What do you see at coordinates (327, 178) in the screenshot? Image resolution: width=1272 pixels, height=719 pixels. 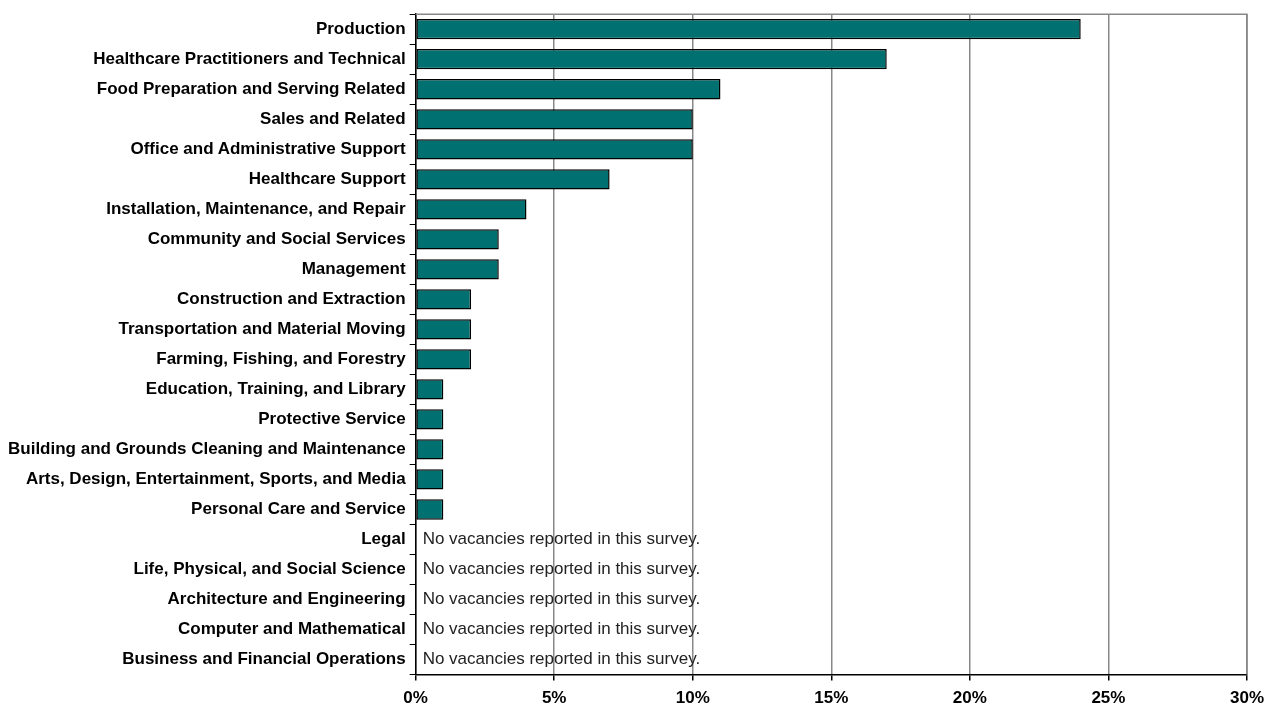 I see `y-tick-label: Healthcare Support` at bounding box center [327, 178].